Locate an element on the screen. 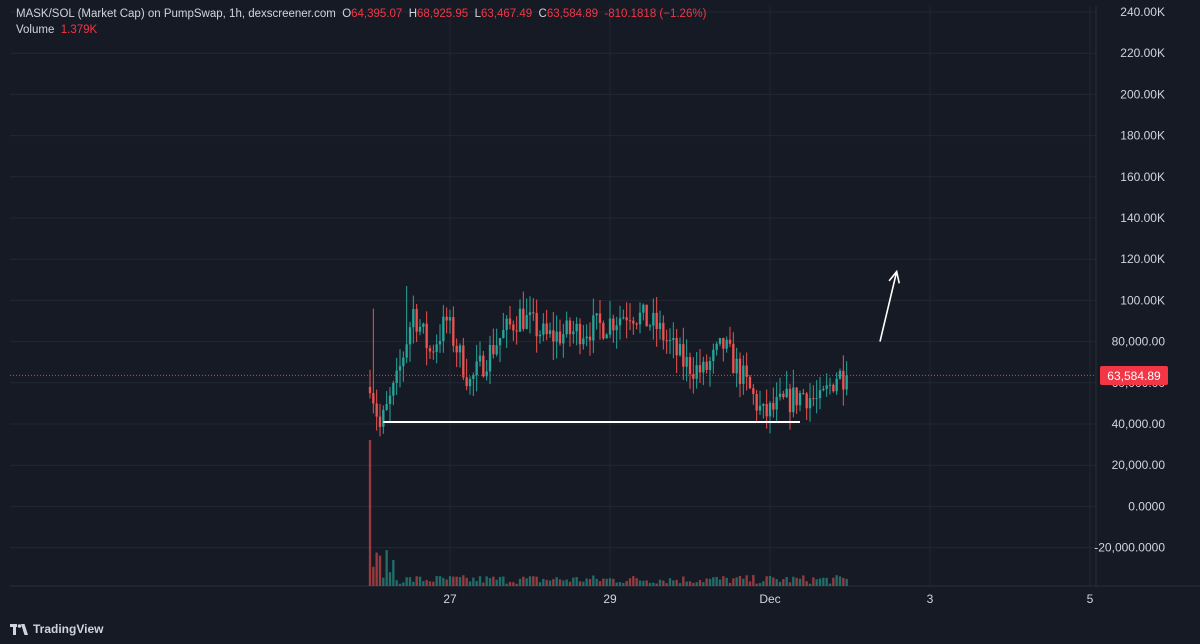 The width and height of the screenshot is (1200, 644). price-tick-label: 20,000.00 is located at coordinates (1139, 465).